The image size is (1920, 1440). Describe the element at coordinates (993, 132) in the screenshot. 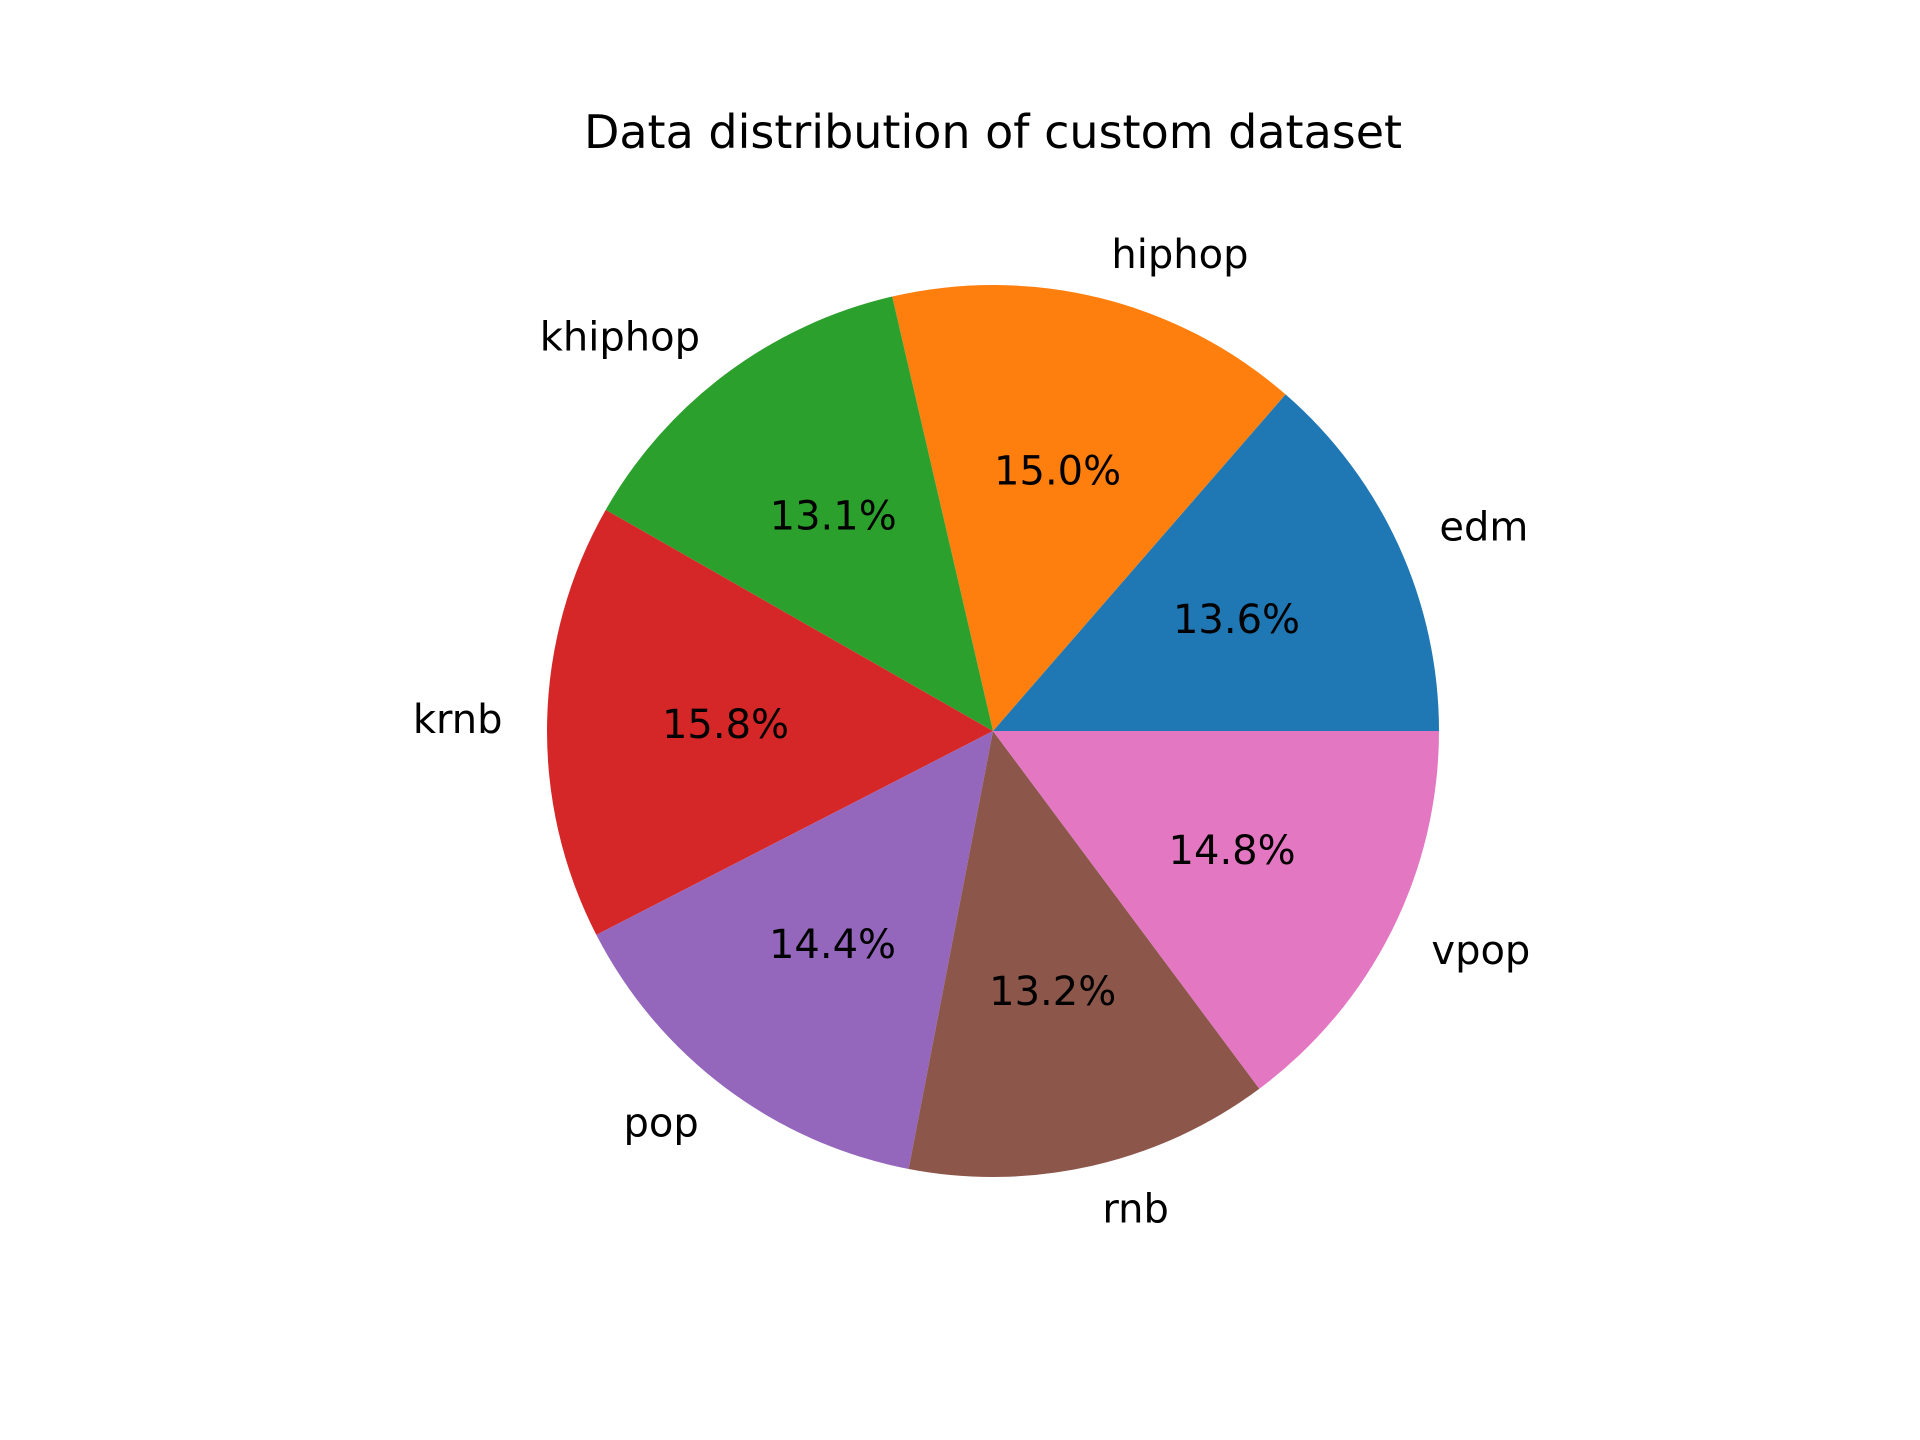

I see `chart-title: Data distribution of custom dataset` at that location.